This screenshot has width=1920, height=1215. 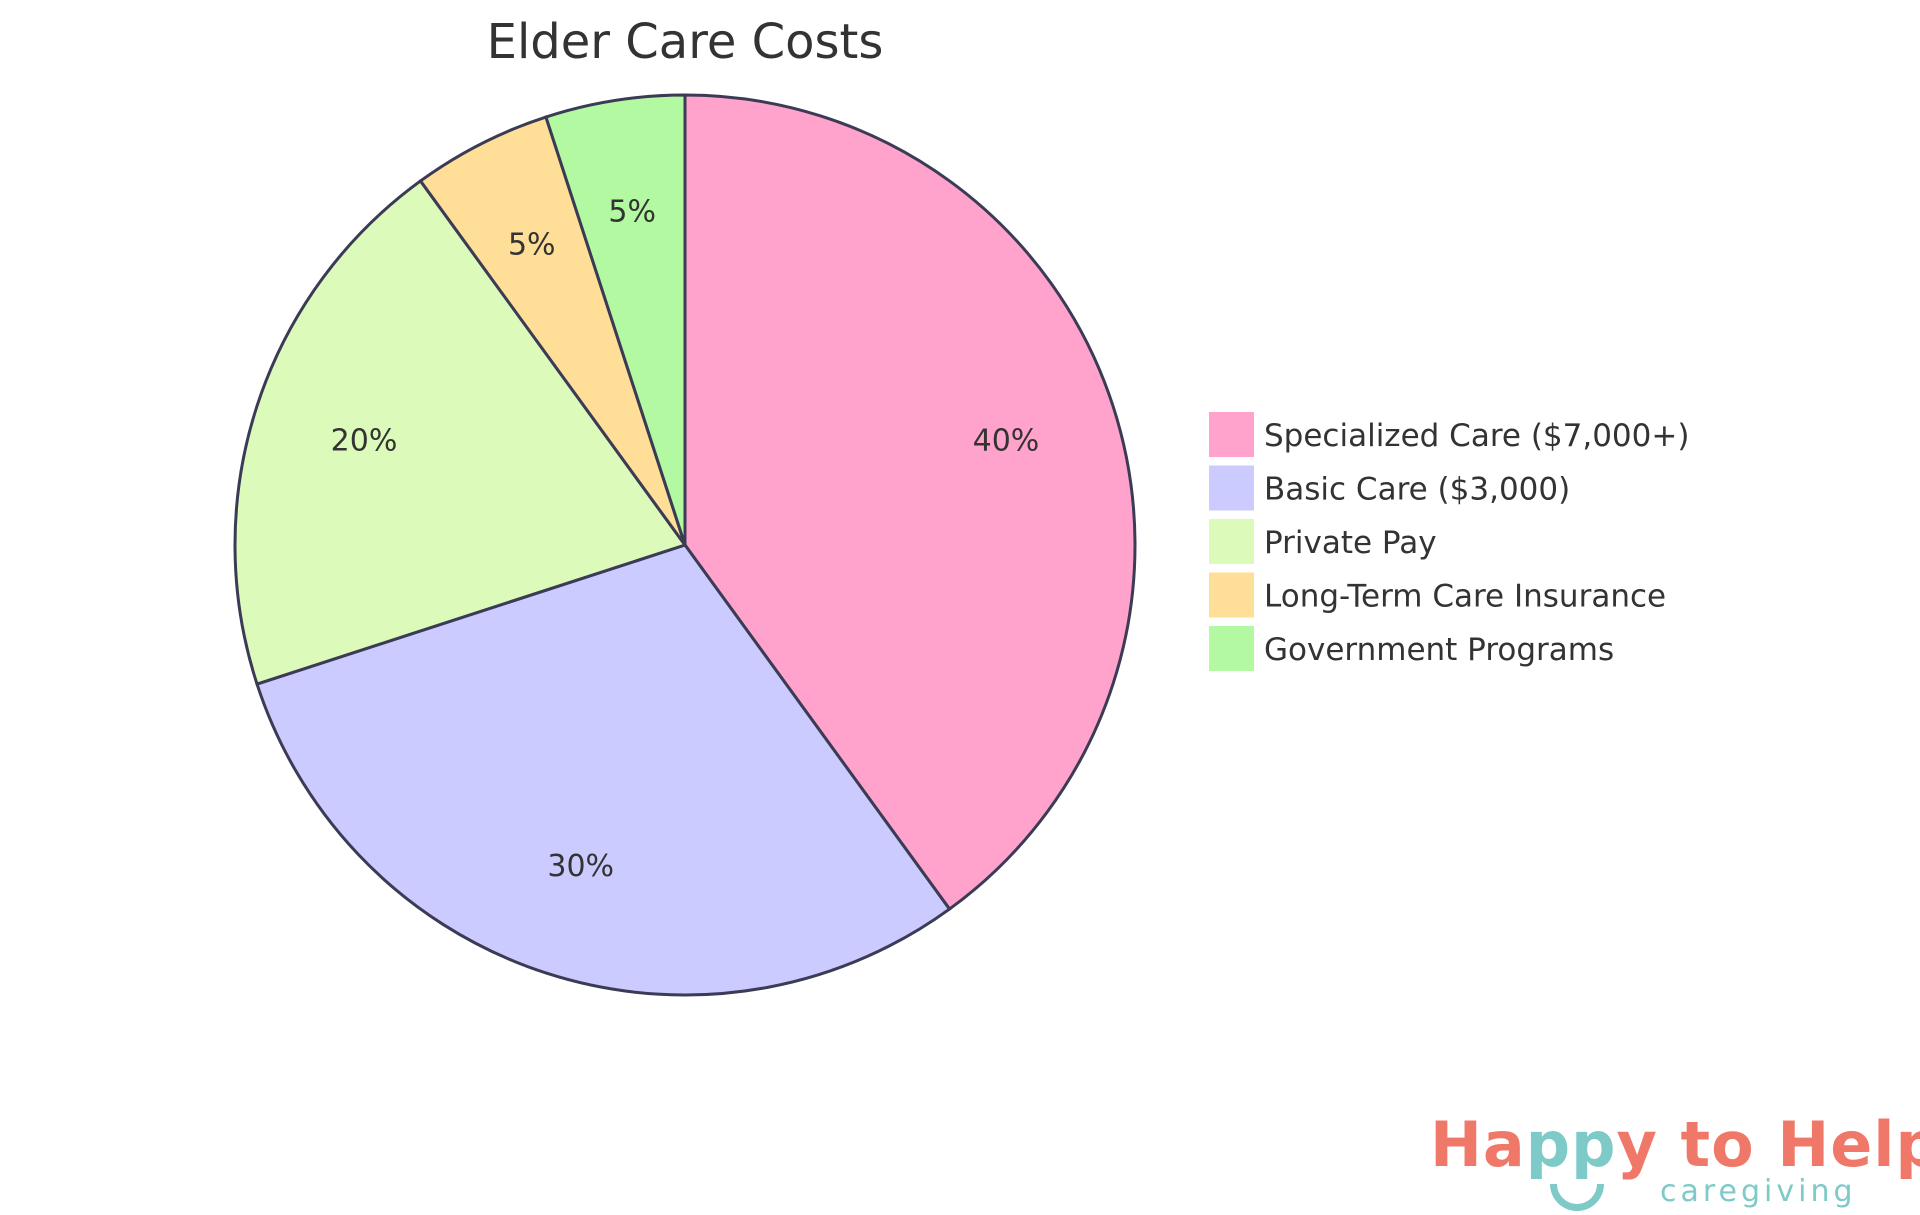 What do you see at coordinates (1465, 597) in the screenshot?
I see `legend-label: Long-Term Care Insurance` at bounding box center [1465, 597].